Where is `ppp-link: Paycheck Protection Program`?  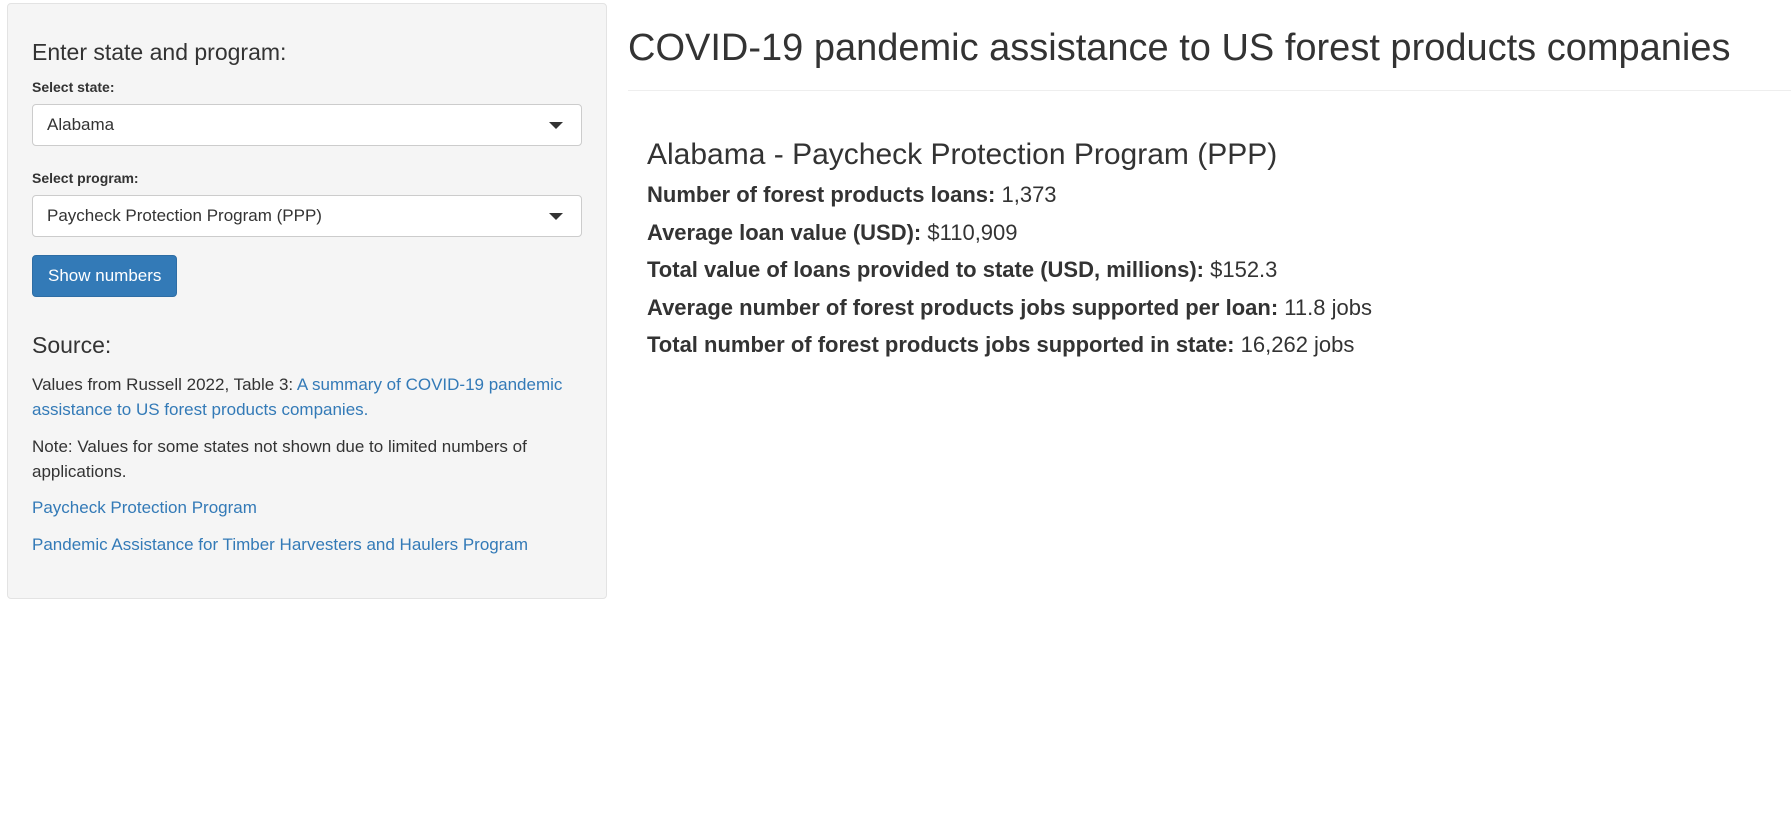 ppp-link: Paycheck Protection Program is located at coordinates (144, 507).